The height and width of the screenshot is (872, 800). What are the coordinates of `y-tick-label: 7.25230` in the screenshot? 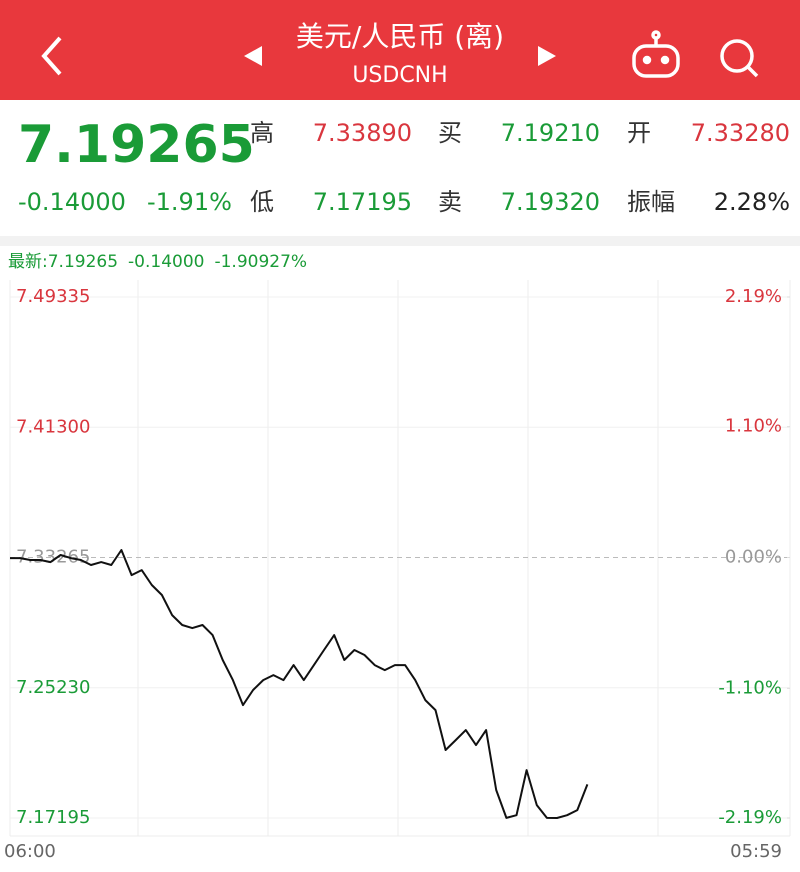 It's located at (53, 687).